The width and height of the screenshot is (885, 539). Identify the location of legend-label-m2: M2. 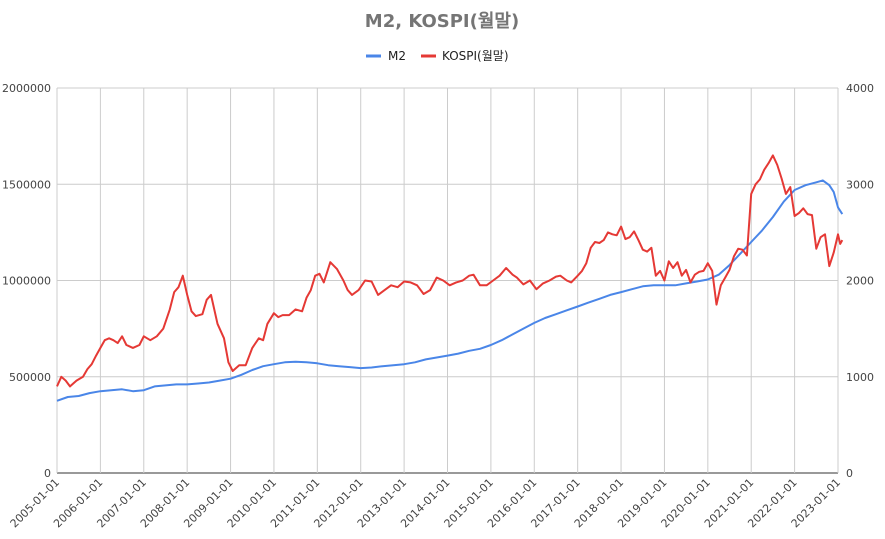
(397, 56).